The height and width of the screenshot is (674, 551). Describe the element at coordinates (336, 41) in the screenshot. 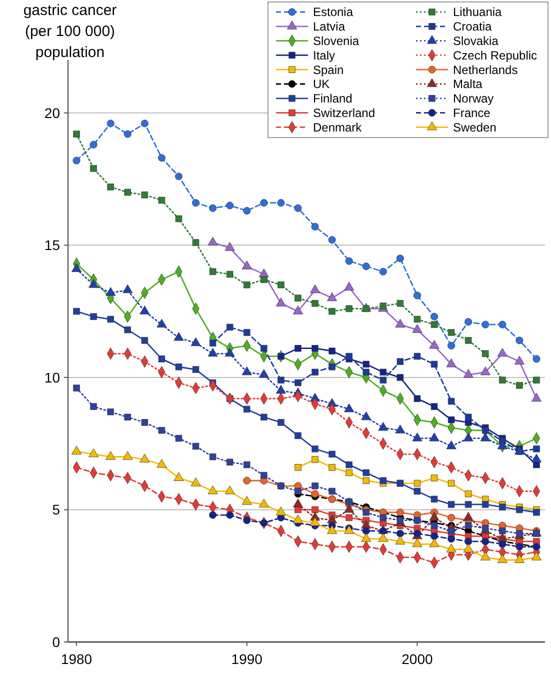

I see `legend-label: Slovenia` at that location.